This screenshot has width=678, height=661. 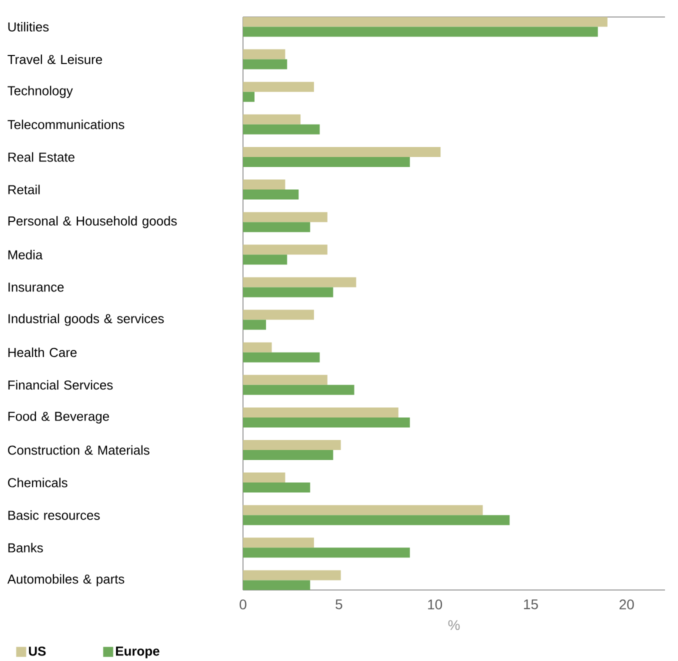 What do you see at coordinates (54, 515) in the screenshot?
I see `y-tick-label: Basic resources` at bounding box center [54, 515].